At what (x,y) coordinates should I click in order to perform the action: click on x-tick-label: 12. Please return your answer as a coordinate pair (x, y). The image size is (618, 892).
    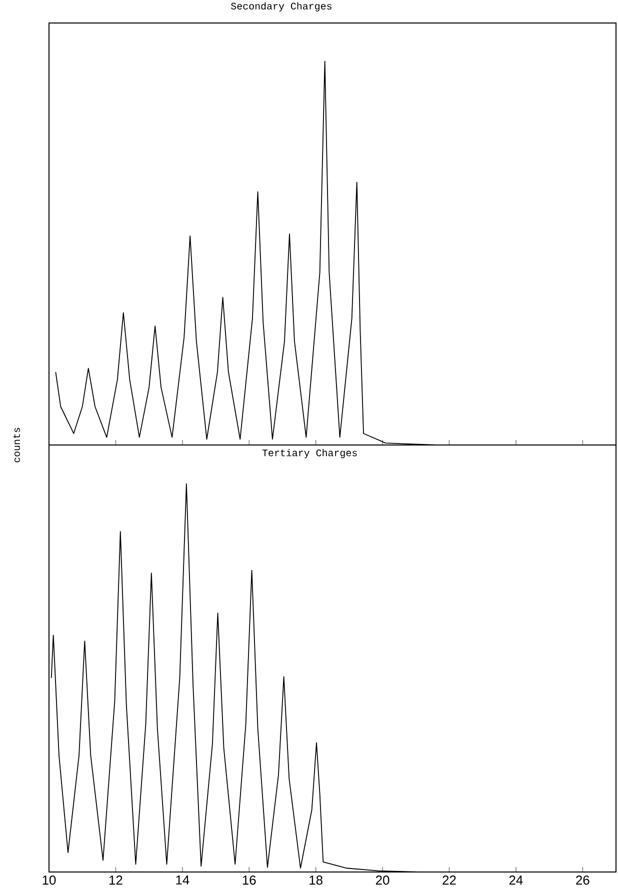
    Looking at the image, I should click on (115, 880).